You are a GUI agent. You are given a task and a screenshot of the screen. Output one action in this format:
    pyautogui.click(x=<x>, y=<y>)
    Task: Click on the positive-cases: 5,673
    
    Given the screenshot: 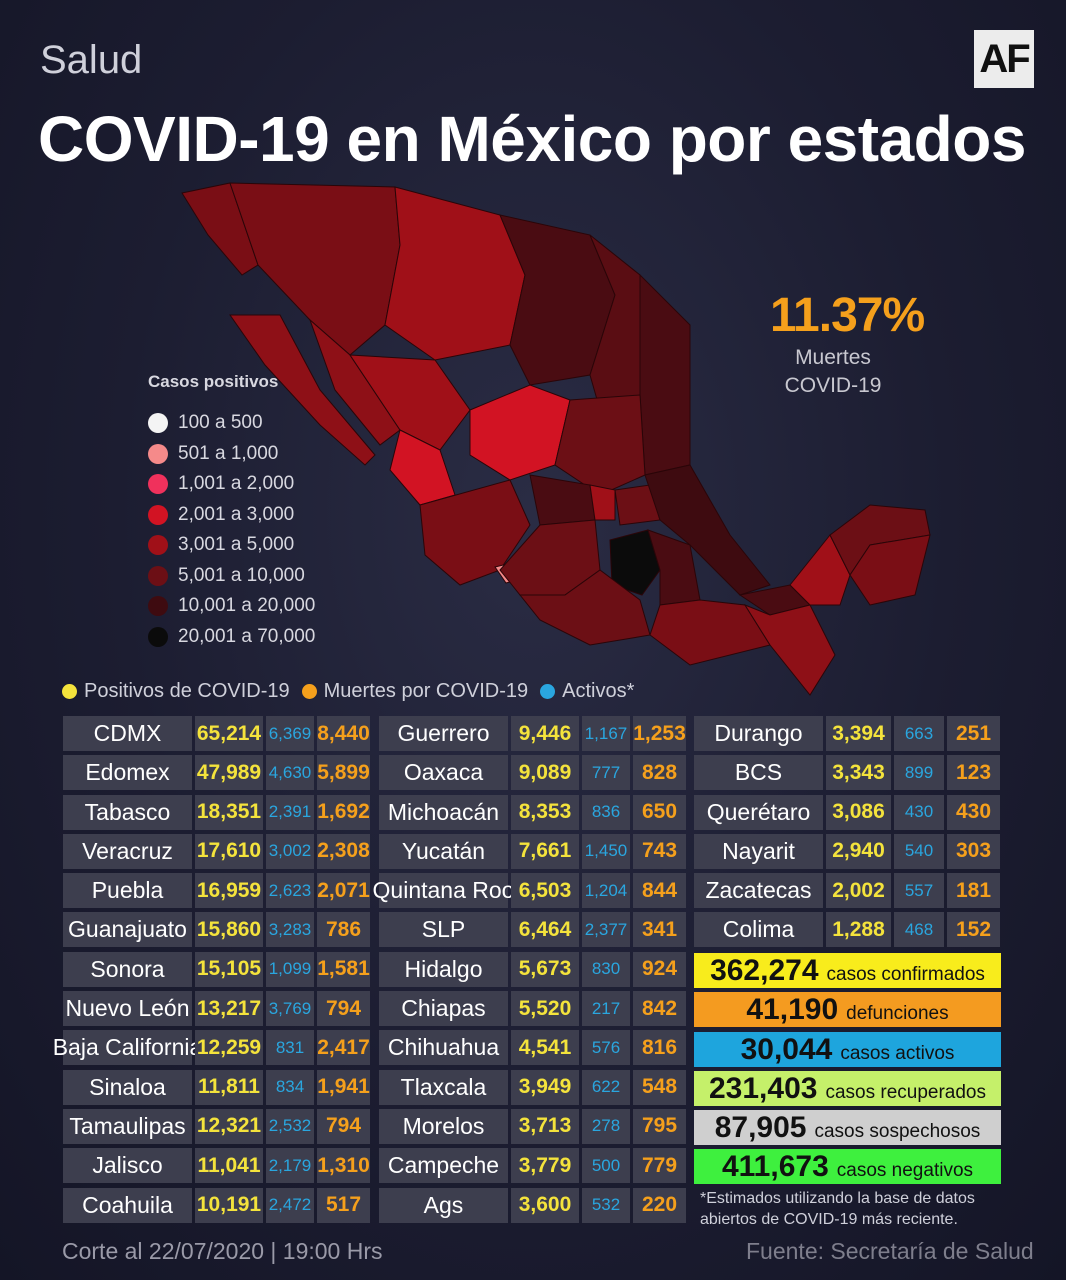 What is the action you would take?
    pyautogui.click(x=545, y=969)
    